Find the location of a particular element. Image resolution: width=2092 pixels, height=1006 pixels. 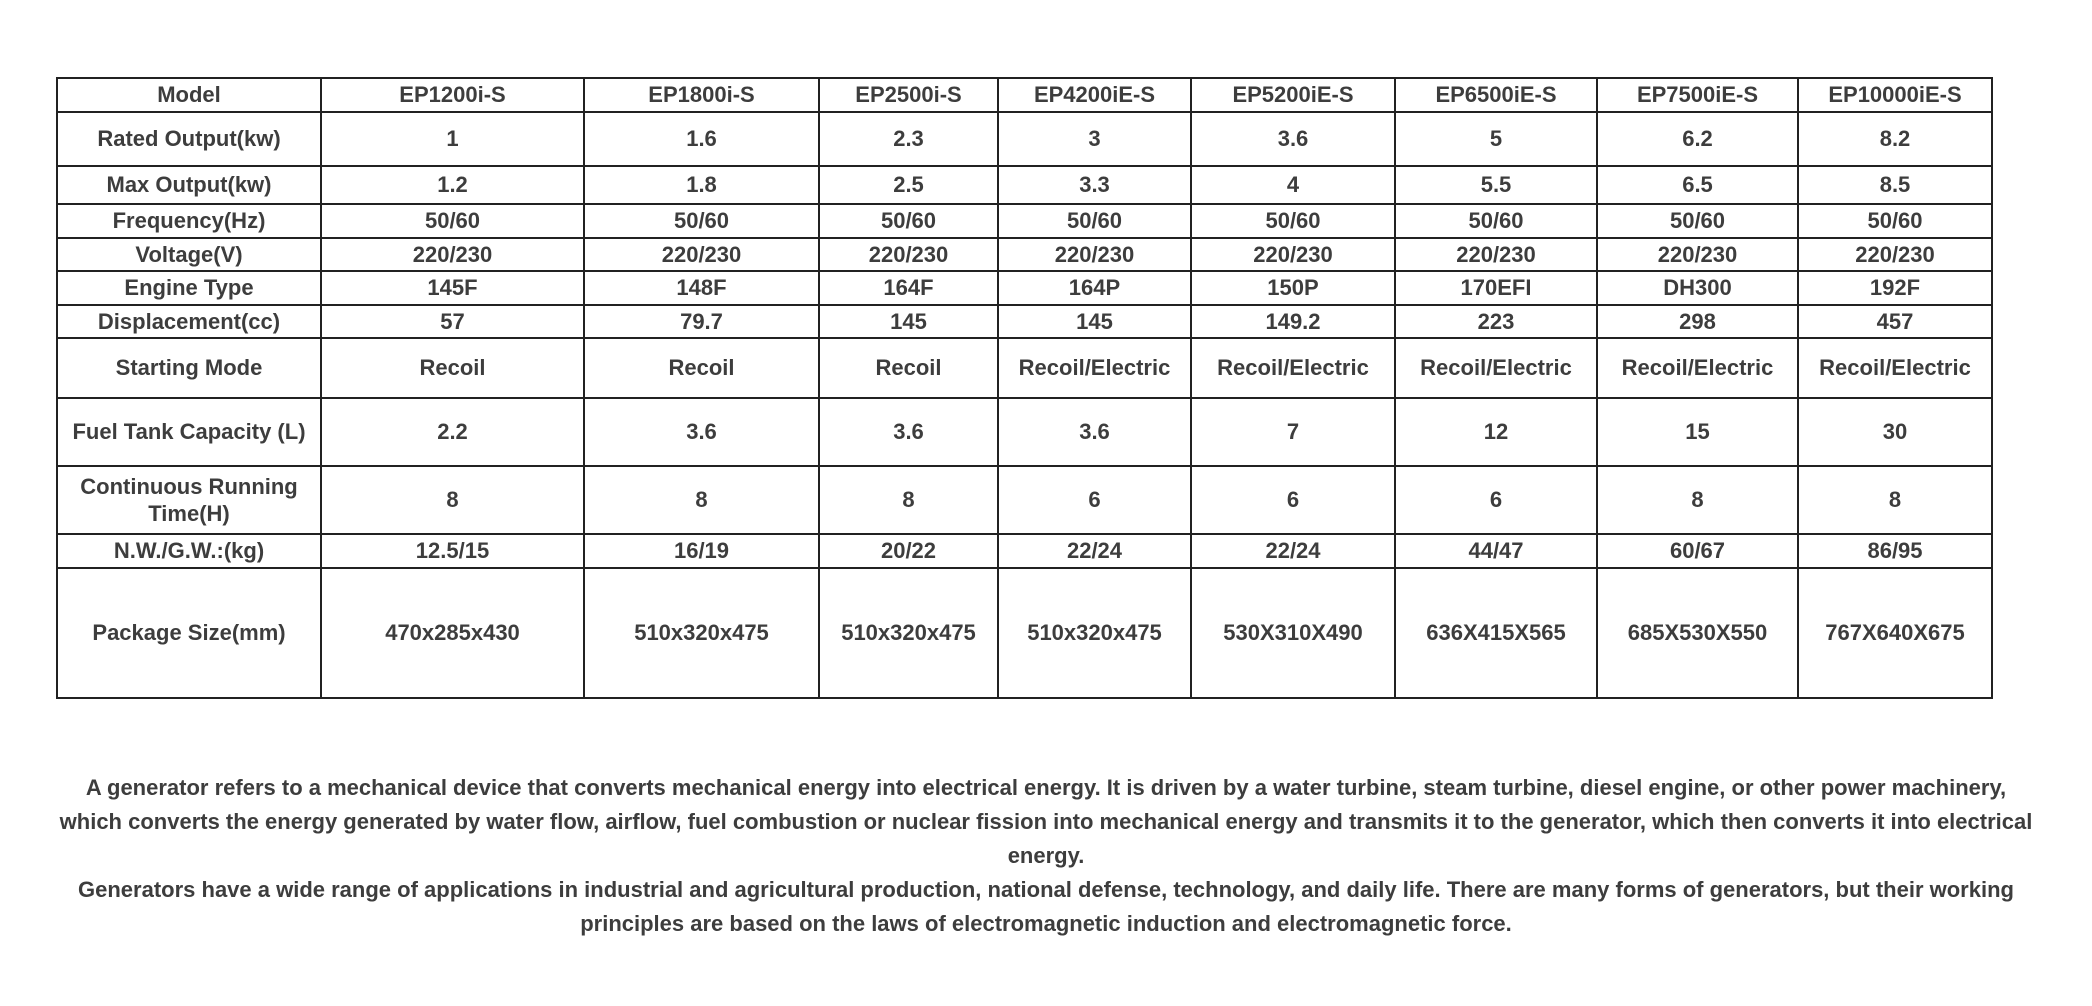

spec-cell-starting-mode-ep6500ie-s: Recoil/Electric is located at coordinates (1496, 368).